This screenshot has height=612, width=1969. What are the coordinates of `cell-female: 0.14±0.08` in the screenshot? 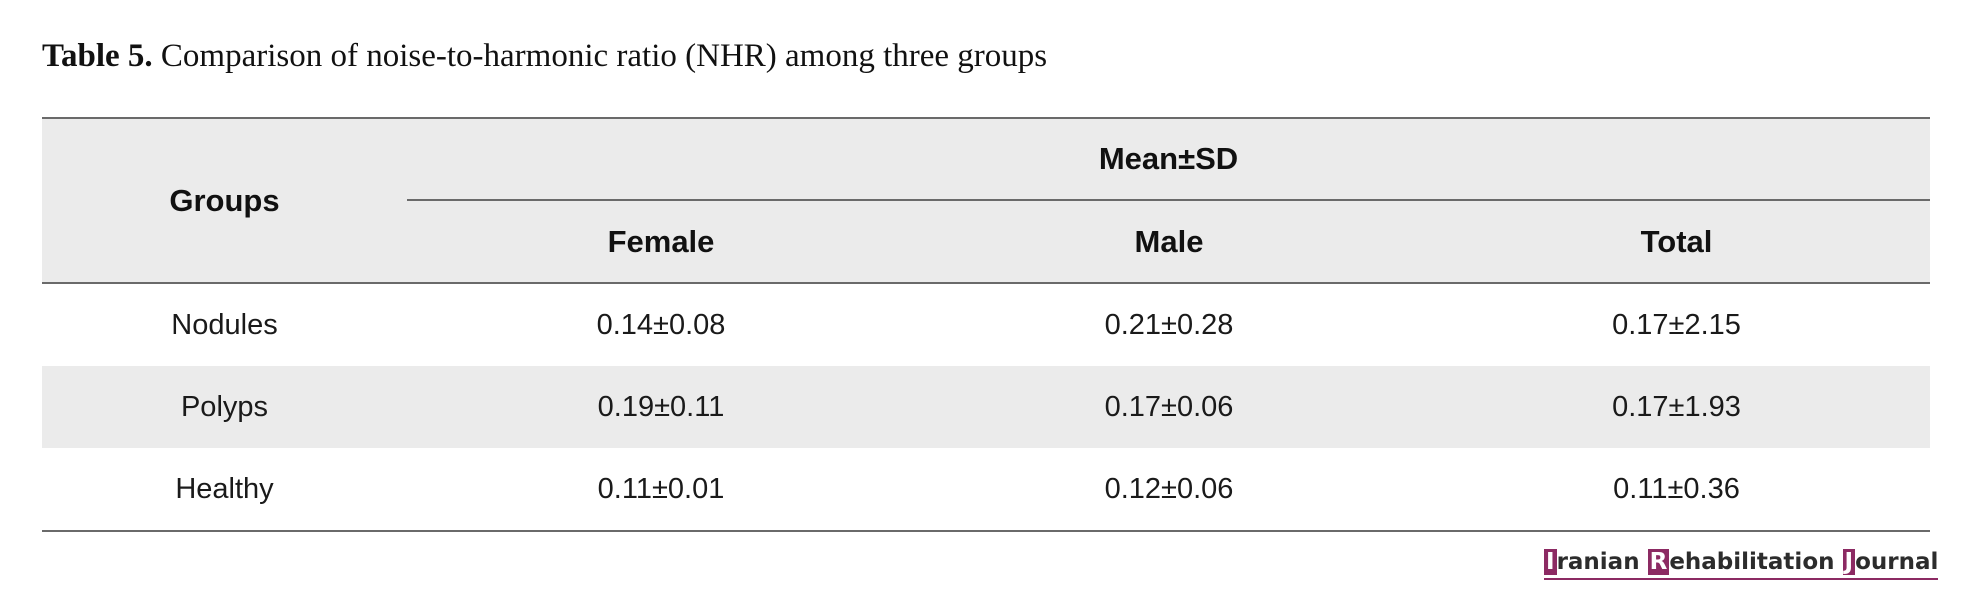 It's located at (661, 325).